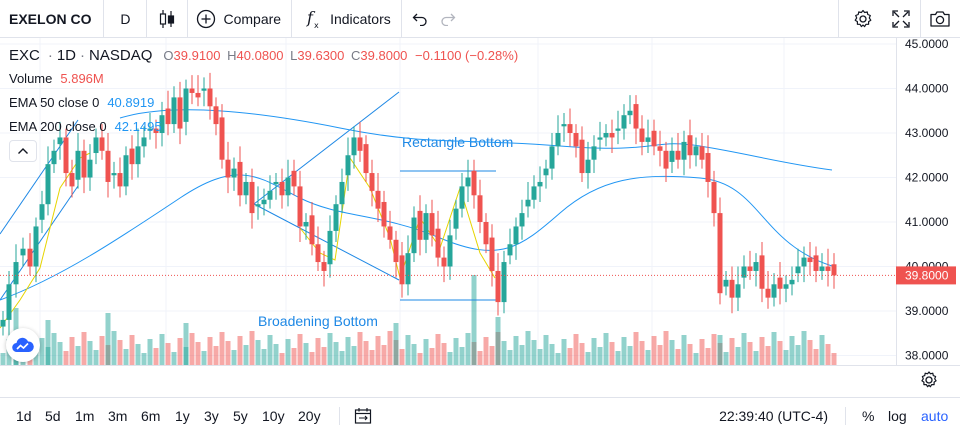  What do you see at coordinates (363, 416) in the screenshot?
I see `calendar-range-icon` at bounding box center [363, 416].